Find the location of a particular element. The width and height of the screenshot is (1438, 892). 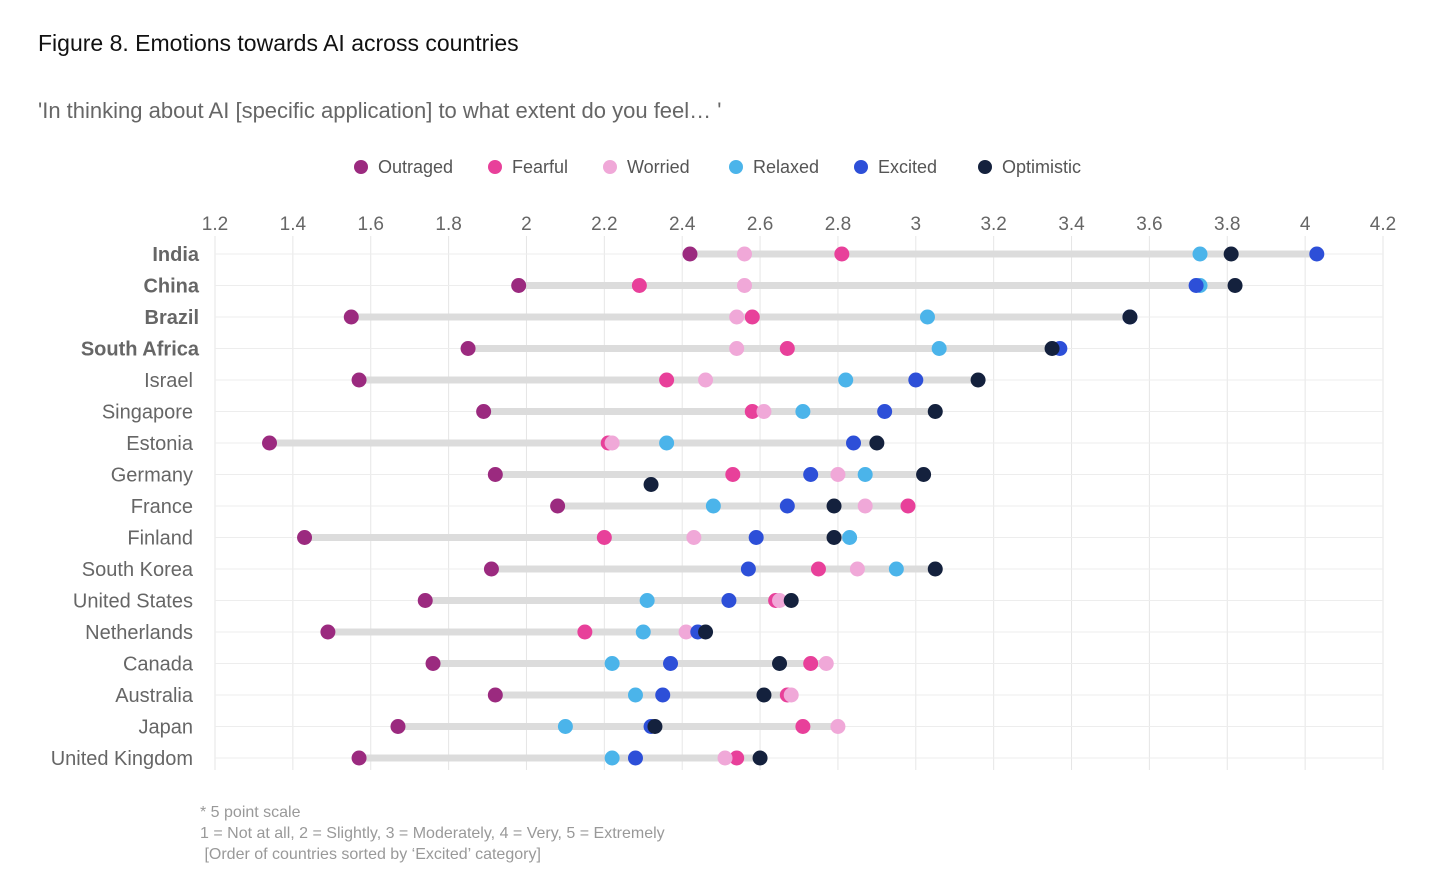

legend-item-excited: Excited is located at coordinates (895, 167).